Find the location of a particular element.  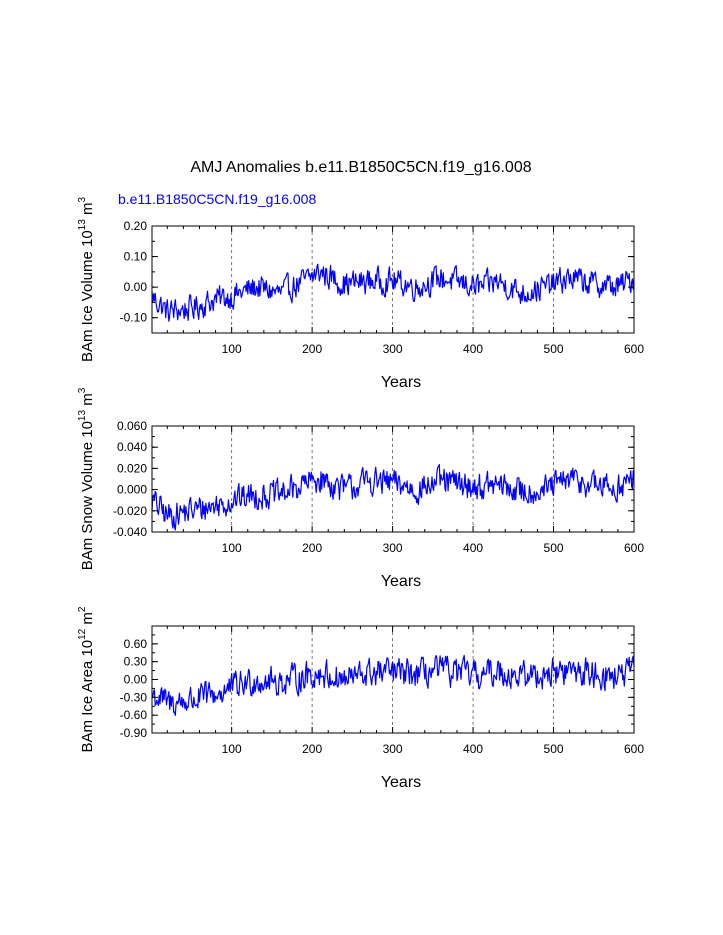

plot-frame is located at coordinates (393, 279).